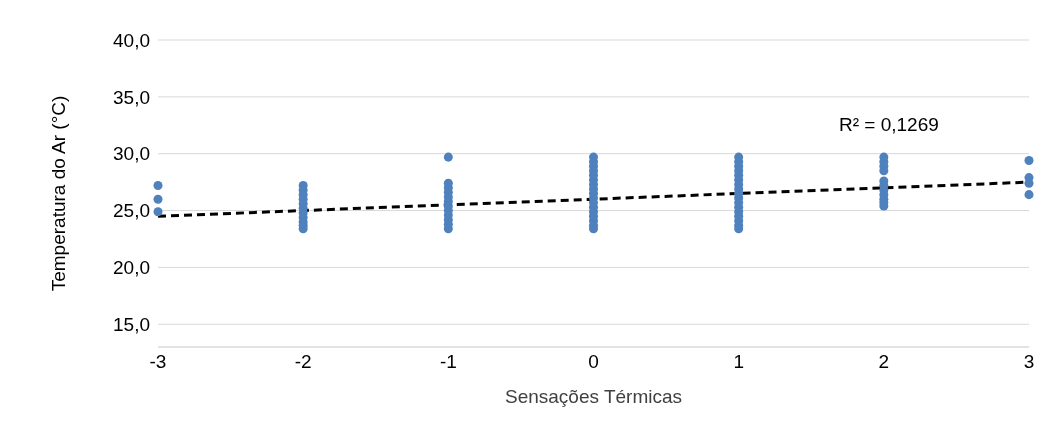  What do you see at coordinates (158, 362) in the screenshot?
I see `x-tick-label: -3` at bounding box center [158, 362].